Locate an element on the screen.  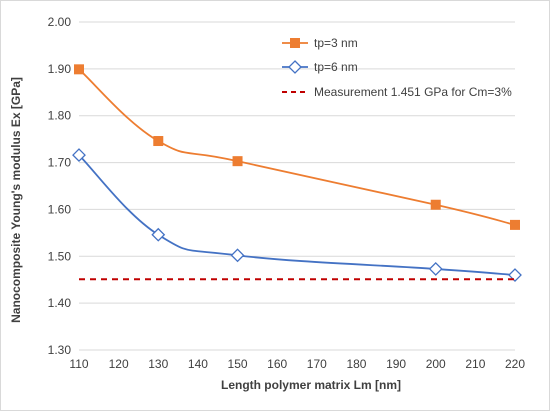
y-tick-label: 1.40 is located at coordinates (60, 303).